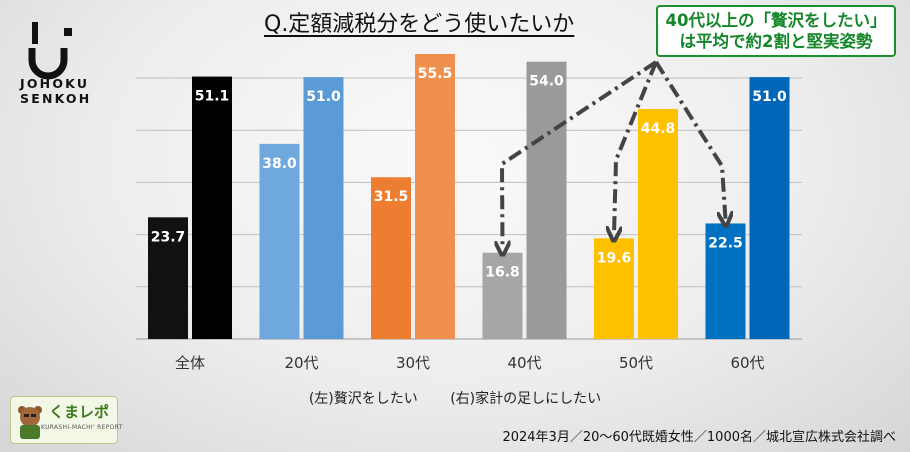 This screenshot has width=910, height=452. What do you see at coordinates (190, 363) in the screenshot?
I see `category-label: 全体` at bounding box center [190, 363].